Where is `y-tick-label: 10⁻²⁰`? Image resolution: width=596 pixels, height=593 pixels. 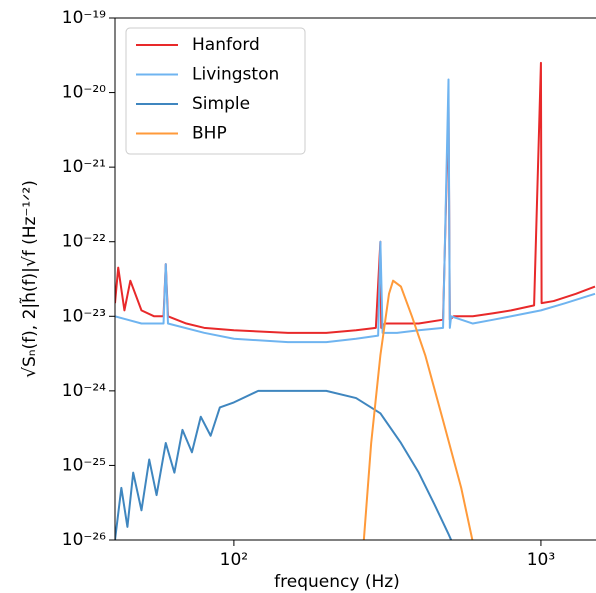 y-tick-label: 10⁻²⁰ is located at coordinates (84, 93).